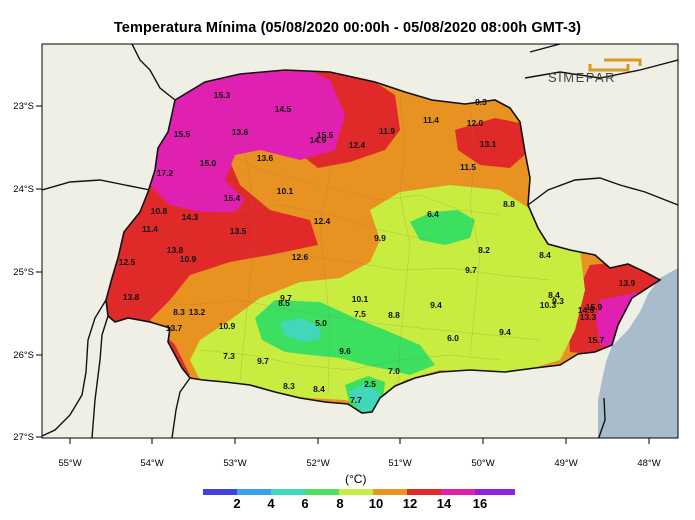 The image size is (695, 520). What do you see at coordinates (356, 400) in the screenshot?
I see `station-value: 7.7` at bounding box center [356, 400].